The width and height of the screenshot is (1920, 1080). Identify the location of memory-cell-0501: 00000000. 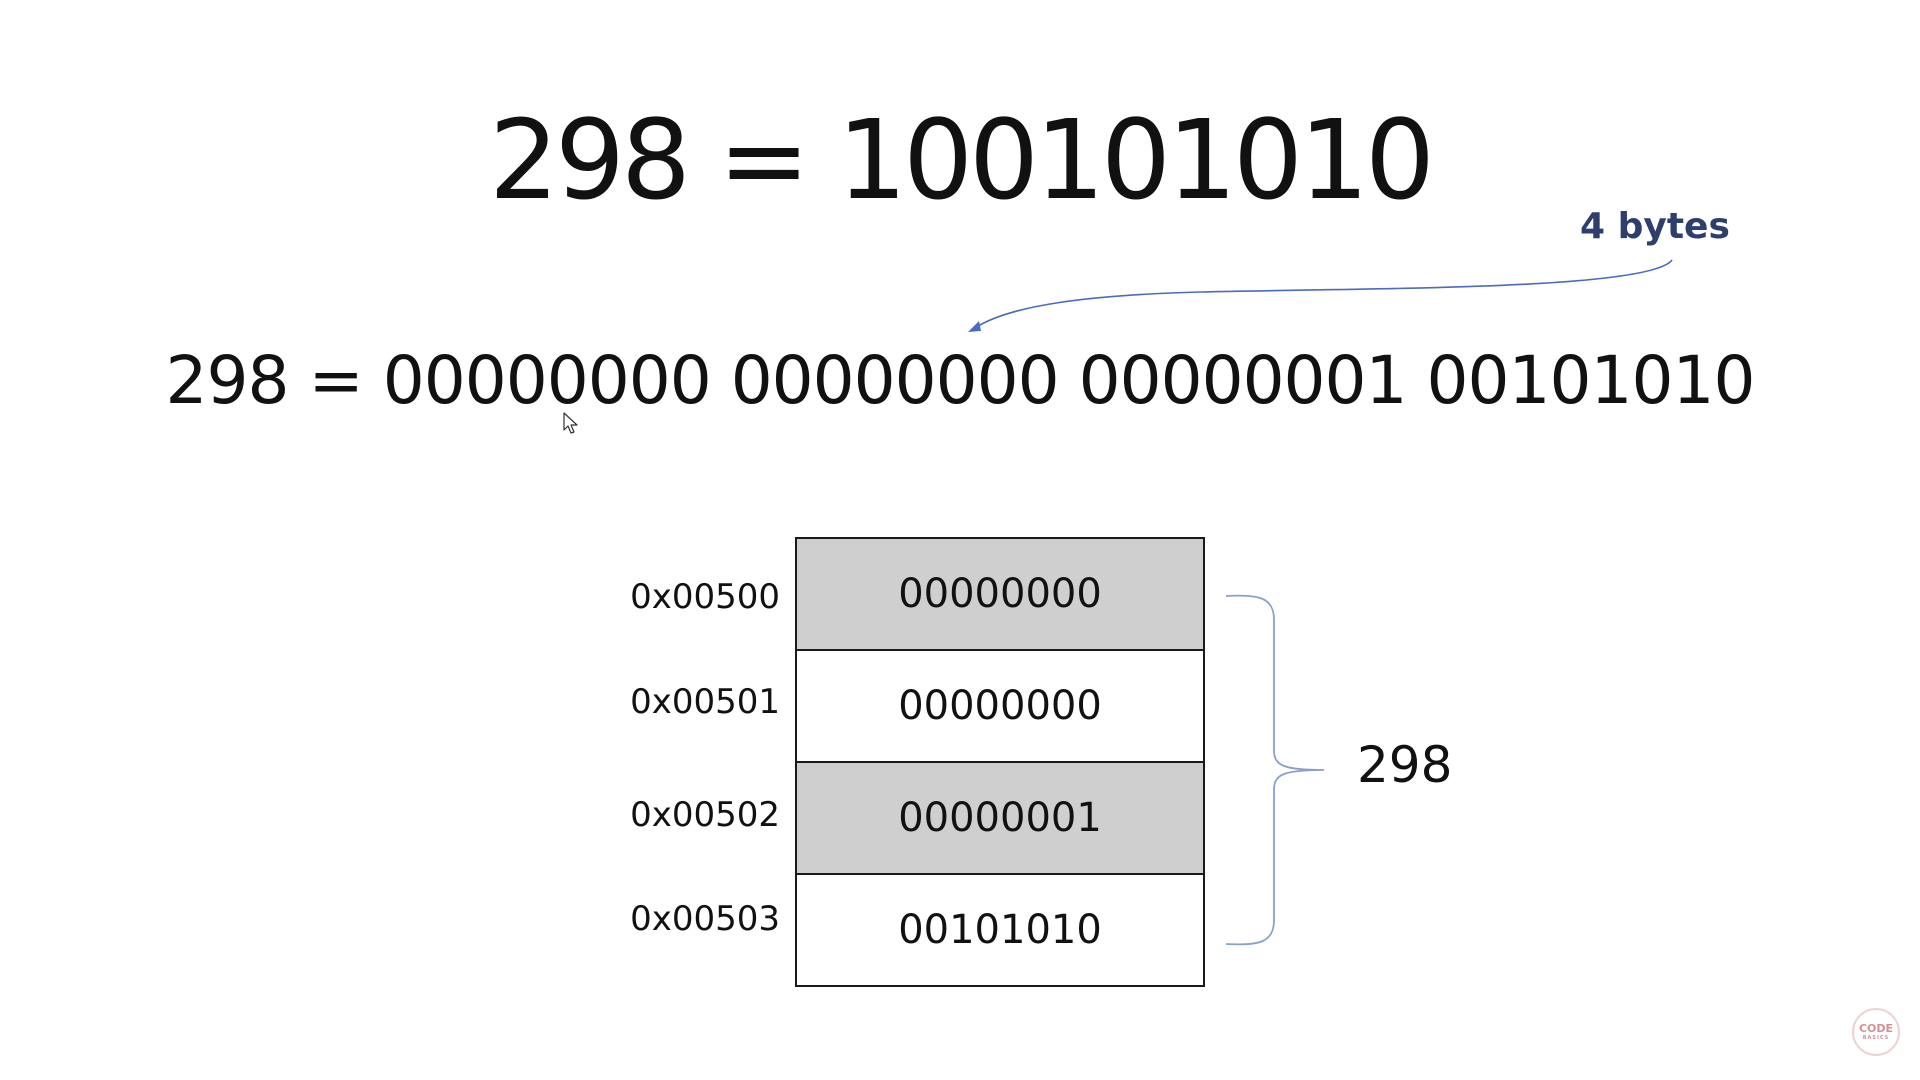
(1000, 707).